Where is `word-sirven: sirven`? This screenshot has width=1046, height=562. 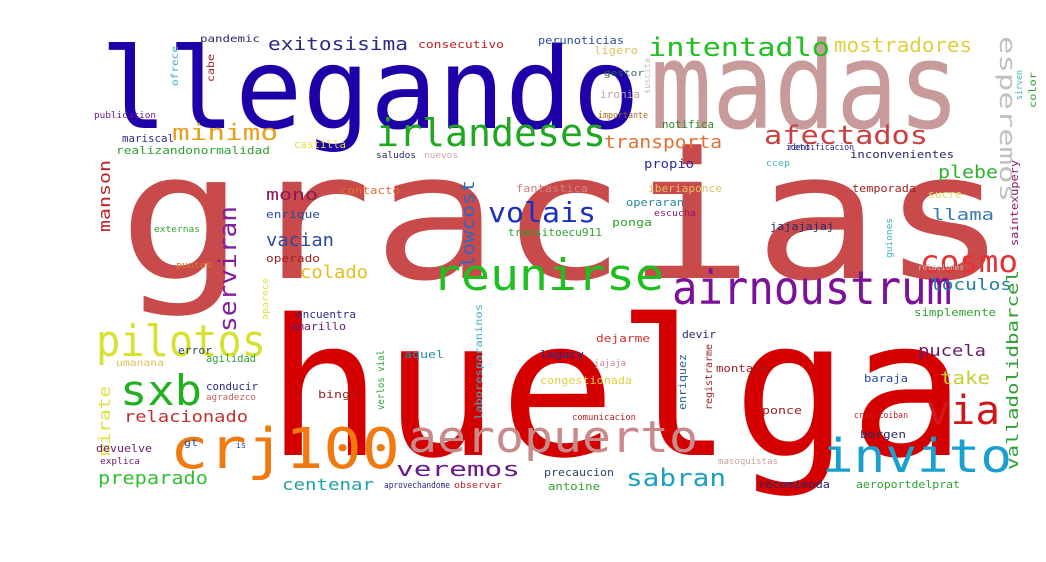 word-sirven: sirven is located at coordinates (1020, 85).